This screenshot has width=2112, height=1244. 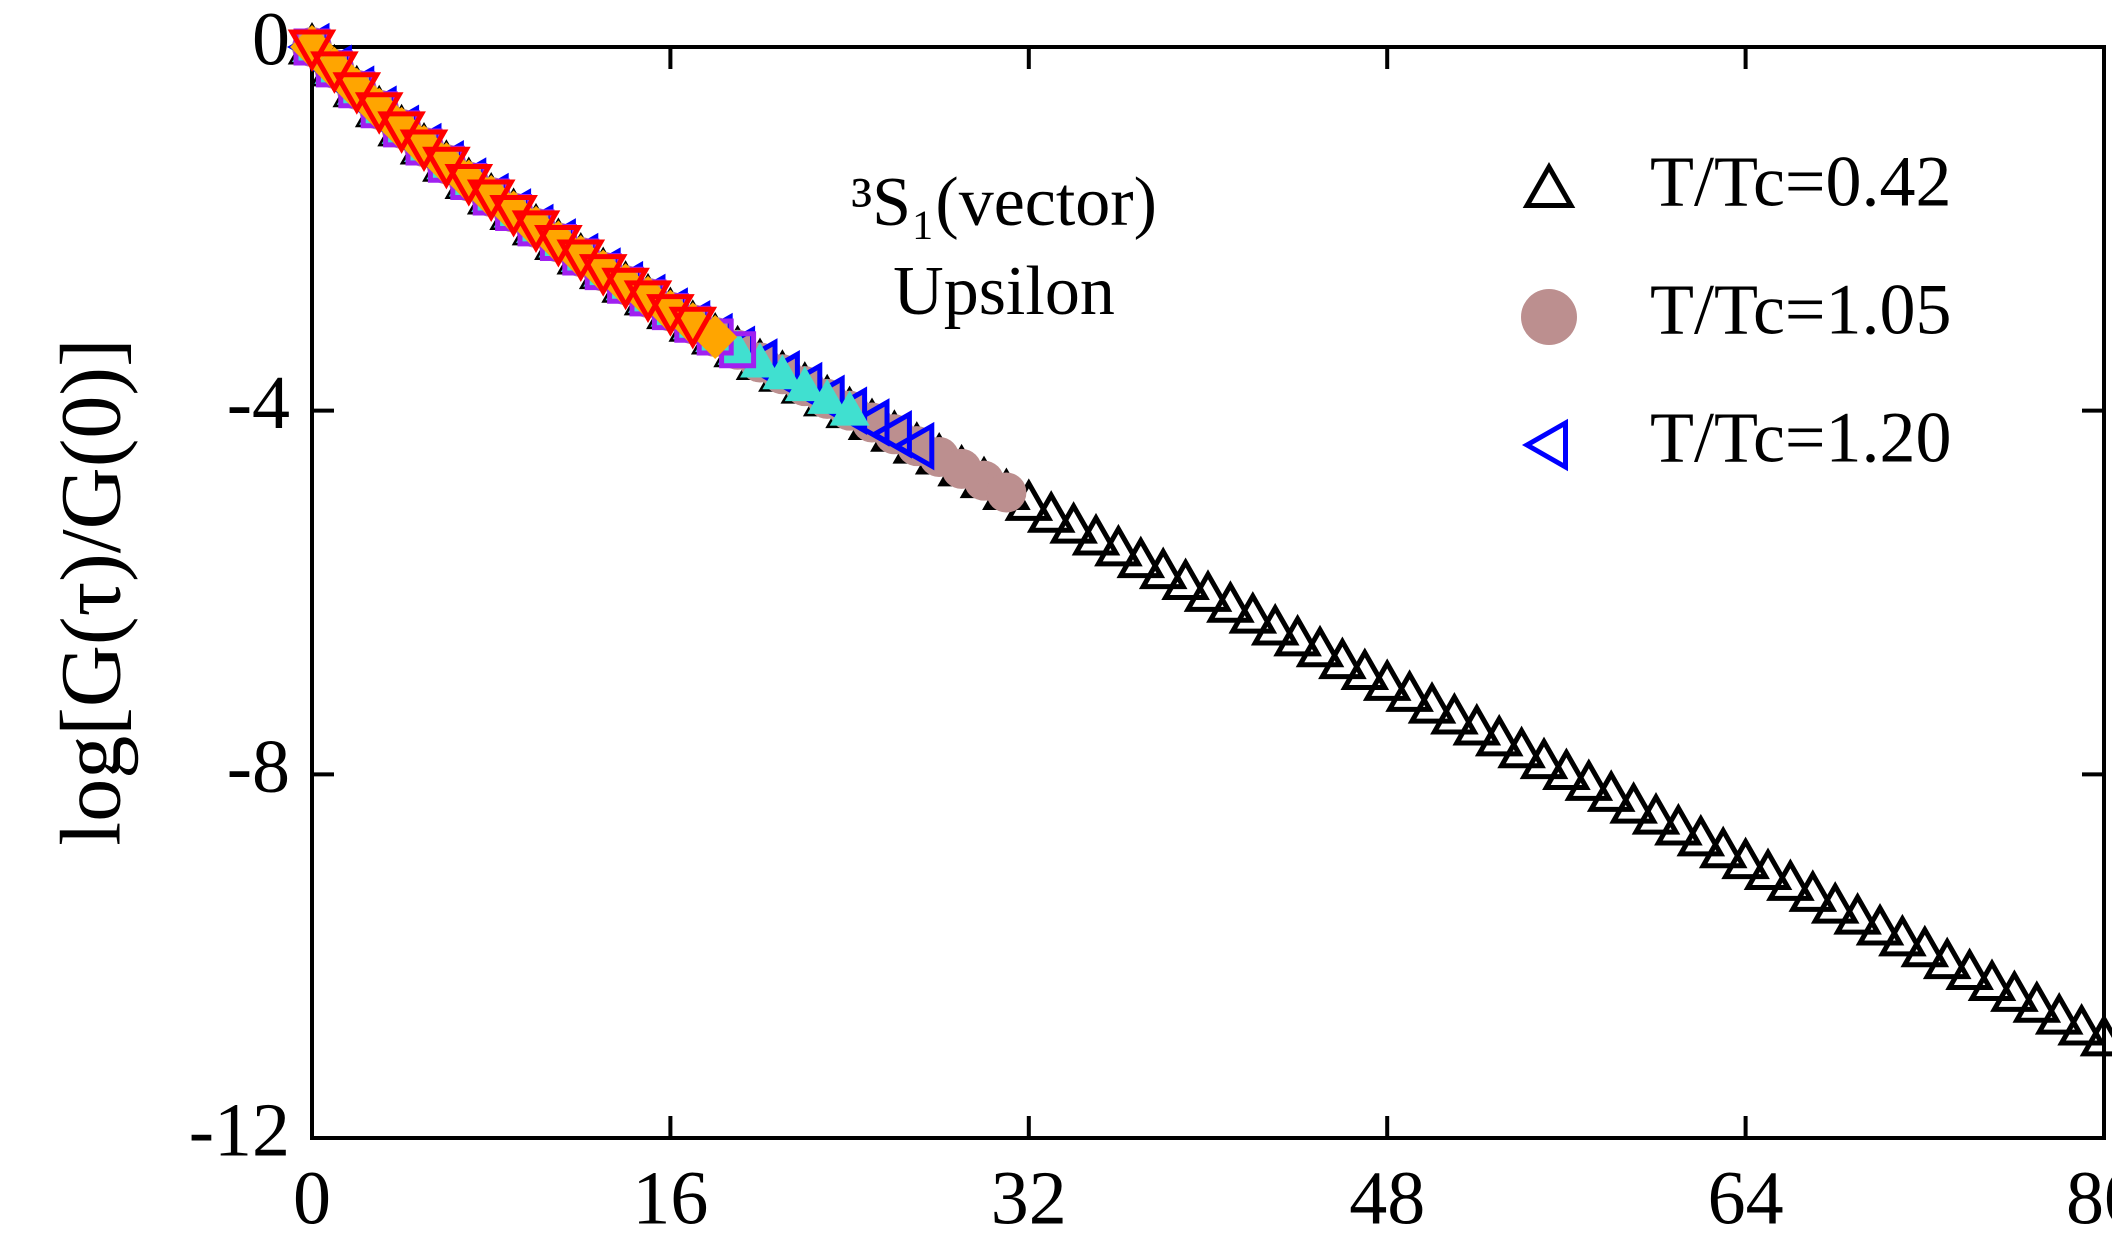 What do you see at coordinates (1029, 1198) in the screenshot?
I see `x-tick-label: 32` at bounding box center [1029, 1198].